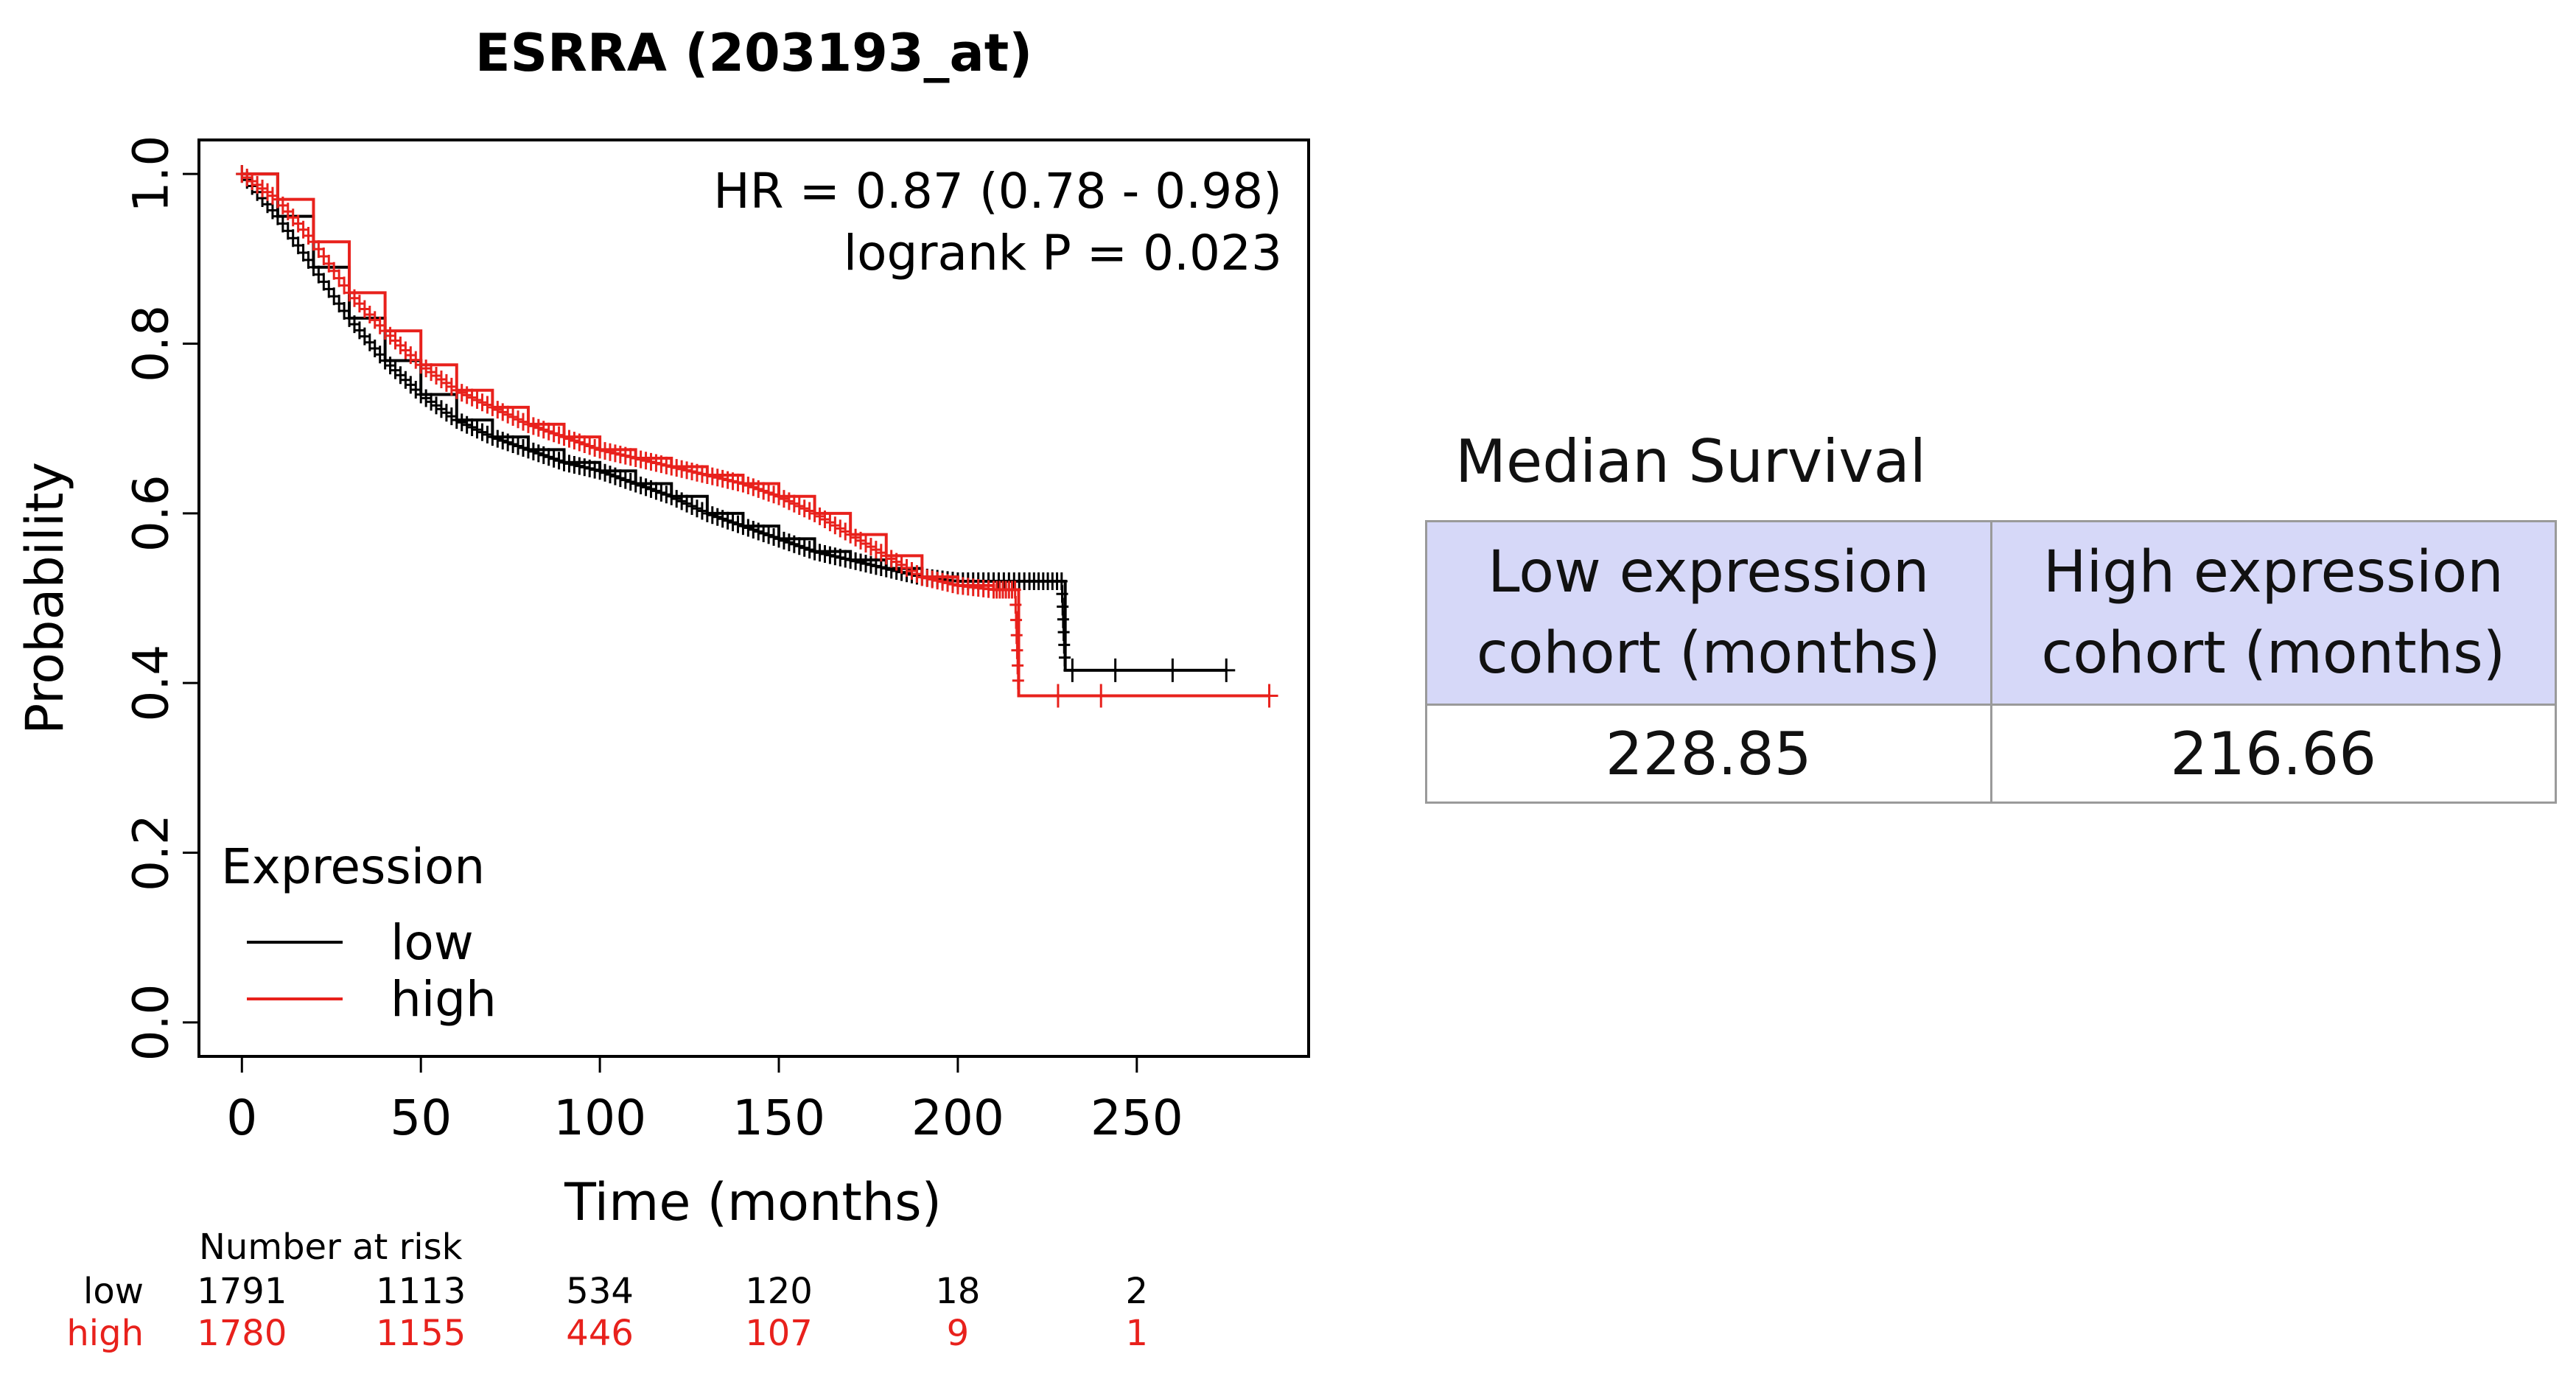  I want to click on y-tick-label: 0.0, so click(151, 1022).